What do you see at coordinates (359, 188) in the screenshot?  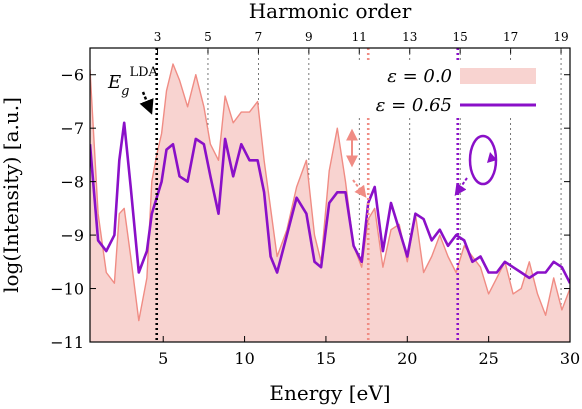 I see `pink-pointer-arrow` at bounding box center [359, 188].